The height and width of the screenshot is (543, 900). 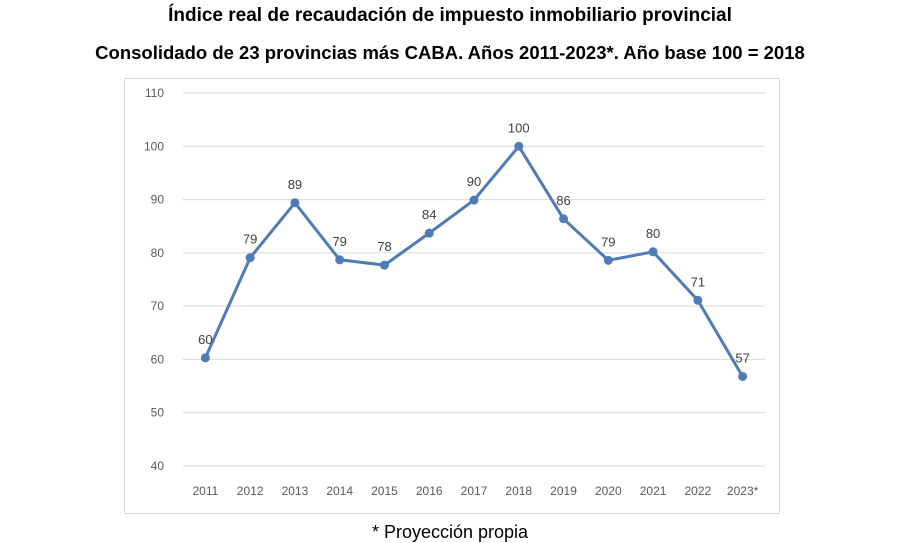 What do you see at coordinates (295, 184) in the screenshot?
I see `data-label: 89` at bounding box center [295, 184].